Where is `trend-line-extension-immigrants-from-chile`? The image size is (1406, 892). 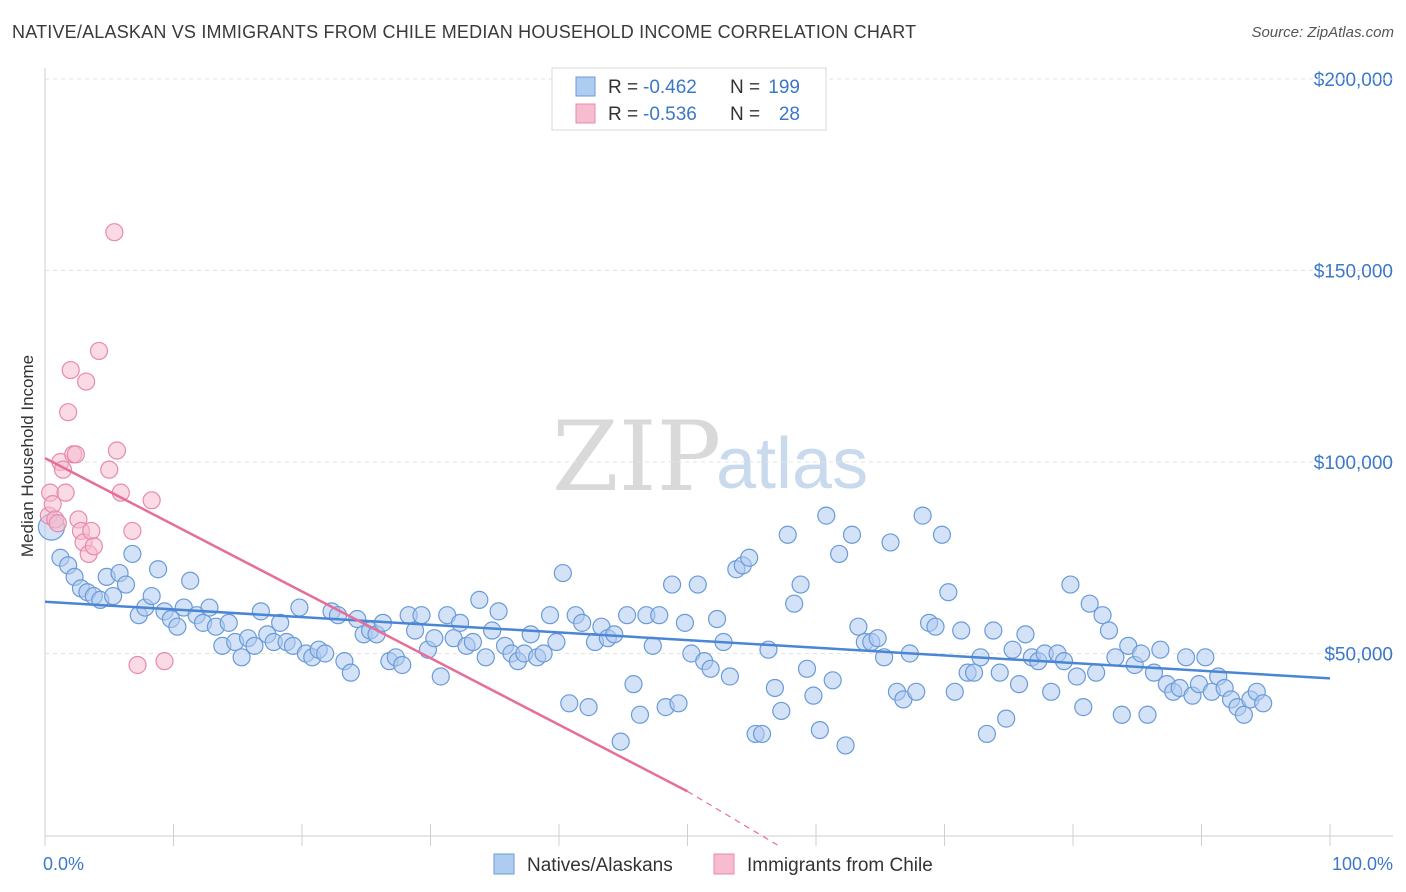 trend-line-extension-immigrants-from-chile is located at coordinates (732, 818).